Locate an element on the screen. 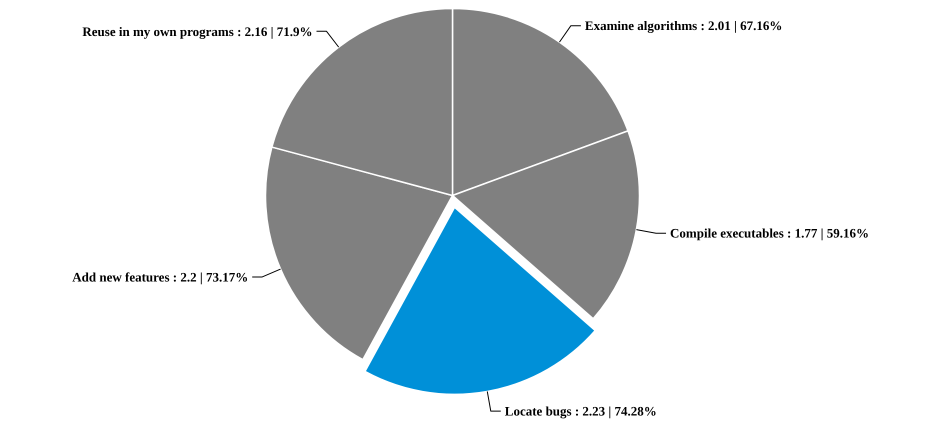 Image resolution: width=939 pixels, height=432 pixels. slice-label: Compile executables : 1.77 | 59.16% is located at coordinates (769, 233).